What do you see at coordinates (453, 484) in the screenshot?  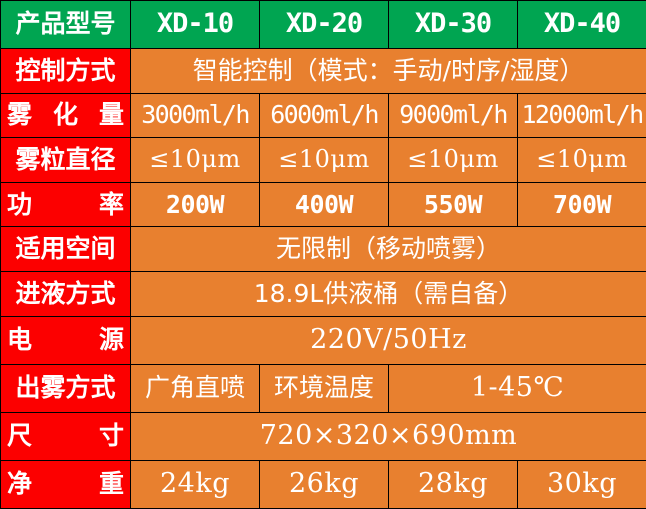 I see `row-value-net-weight-xd30: 28kg` at bounding box center [453, 484].